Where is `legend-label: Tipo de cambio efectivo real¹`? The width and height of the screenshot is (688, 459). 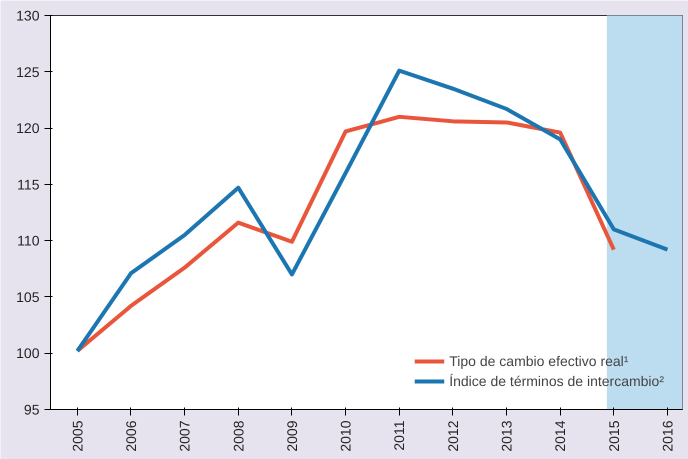
legend-label: Tipo de cambio efectivo real¹ is located at coordinates (538, 361).